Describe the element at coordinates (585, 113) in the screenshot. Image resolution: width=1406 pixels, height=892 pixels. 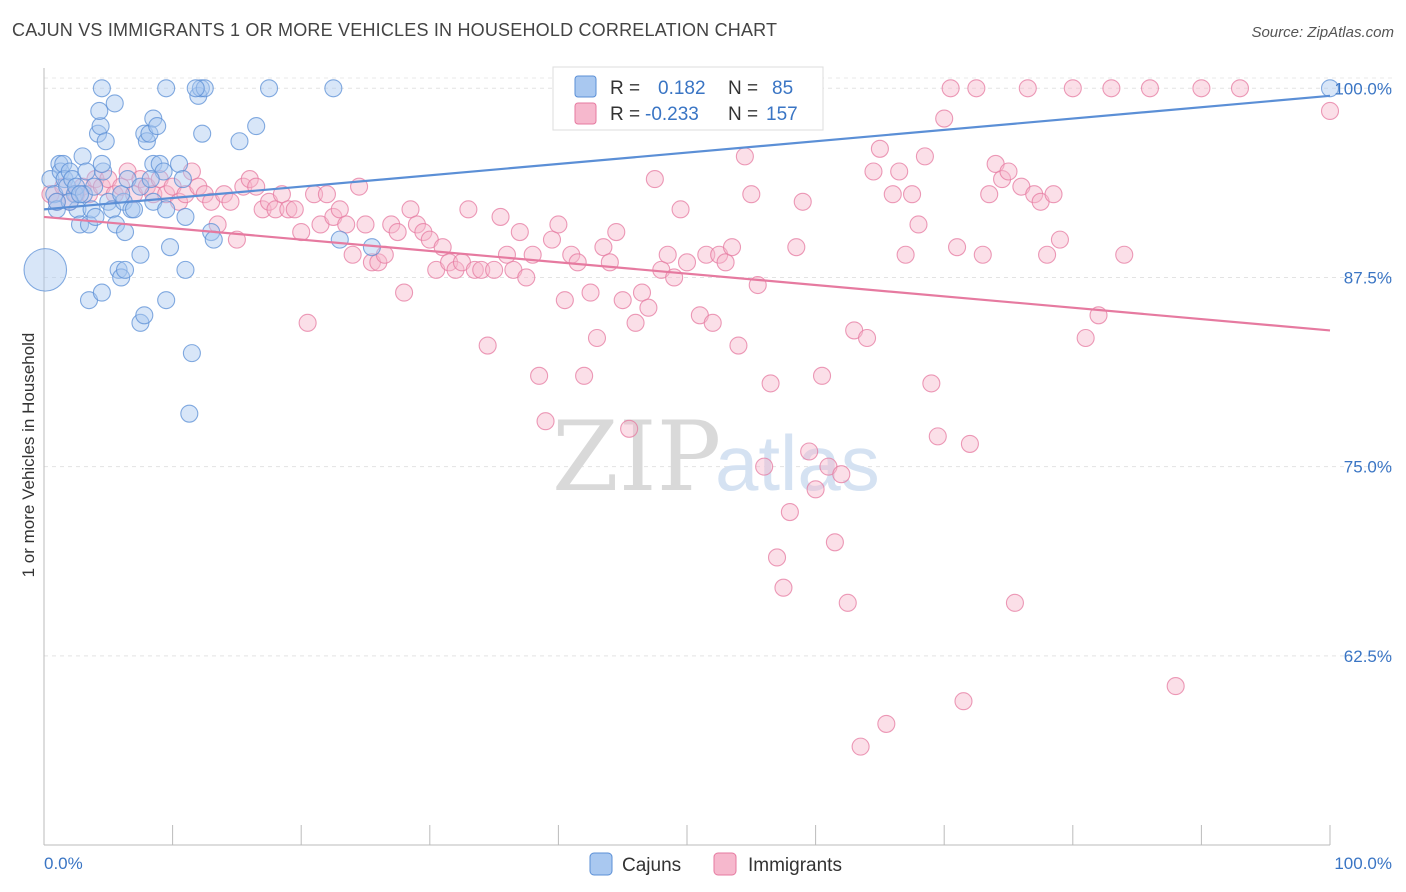
I see `legend-swatch-immigrants` at that location.